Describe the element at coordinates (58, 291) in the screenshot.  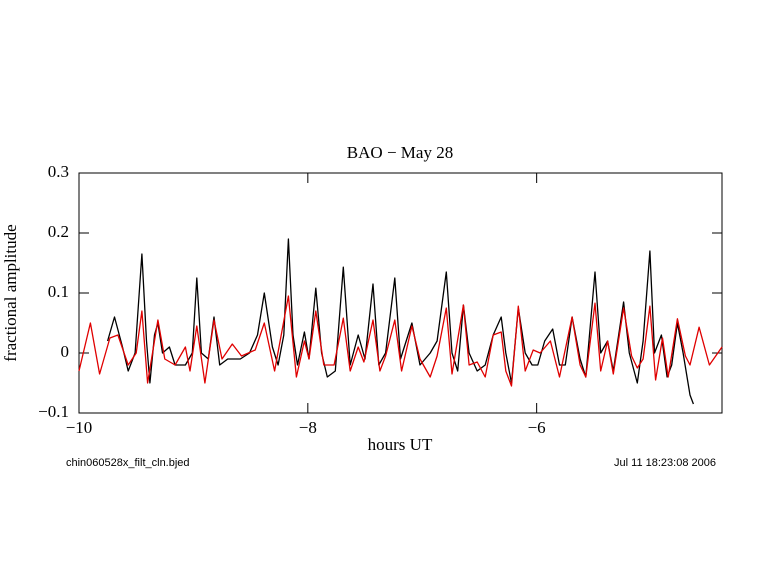
I see `y-tick-label: 0.1` at that location.